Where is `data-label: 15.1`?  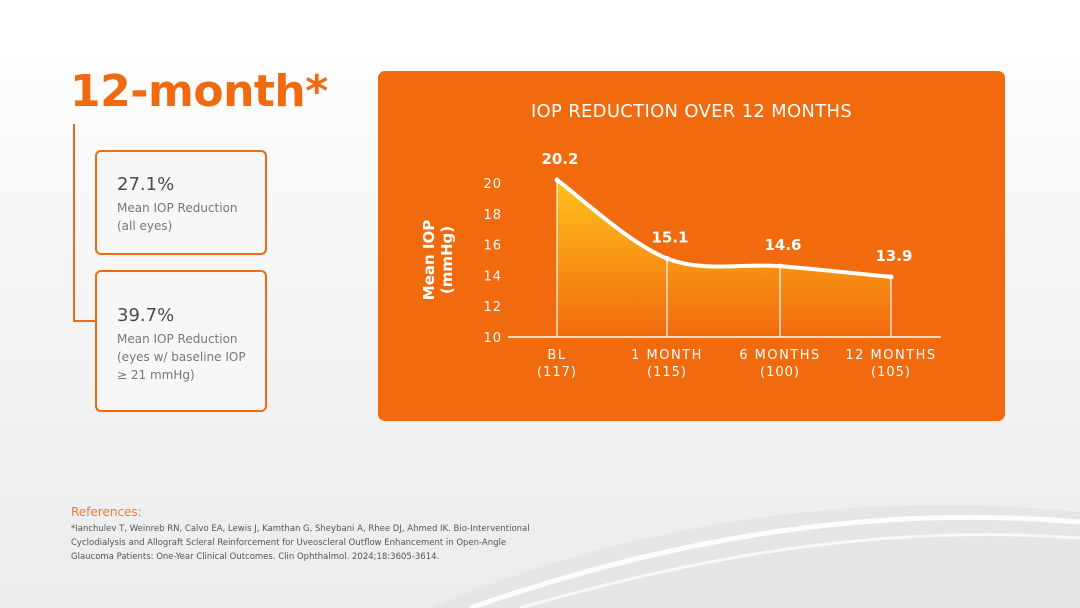 data-label: 15.1 is located at coordinates (669, 237).